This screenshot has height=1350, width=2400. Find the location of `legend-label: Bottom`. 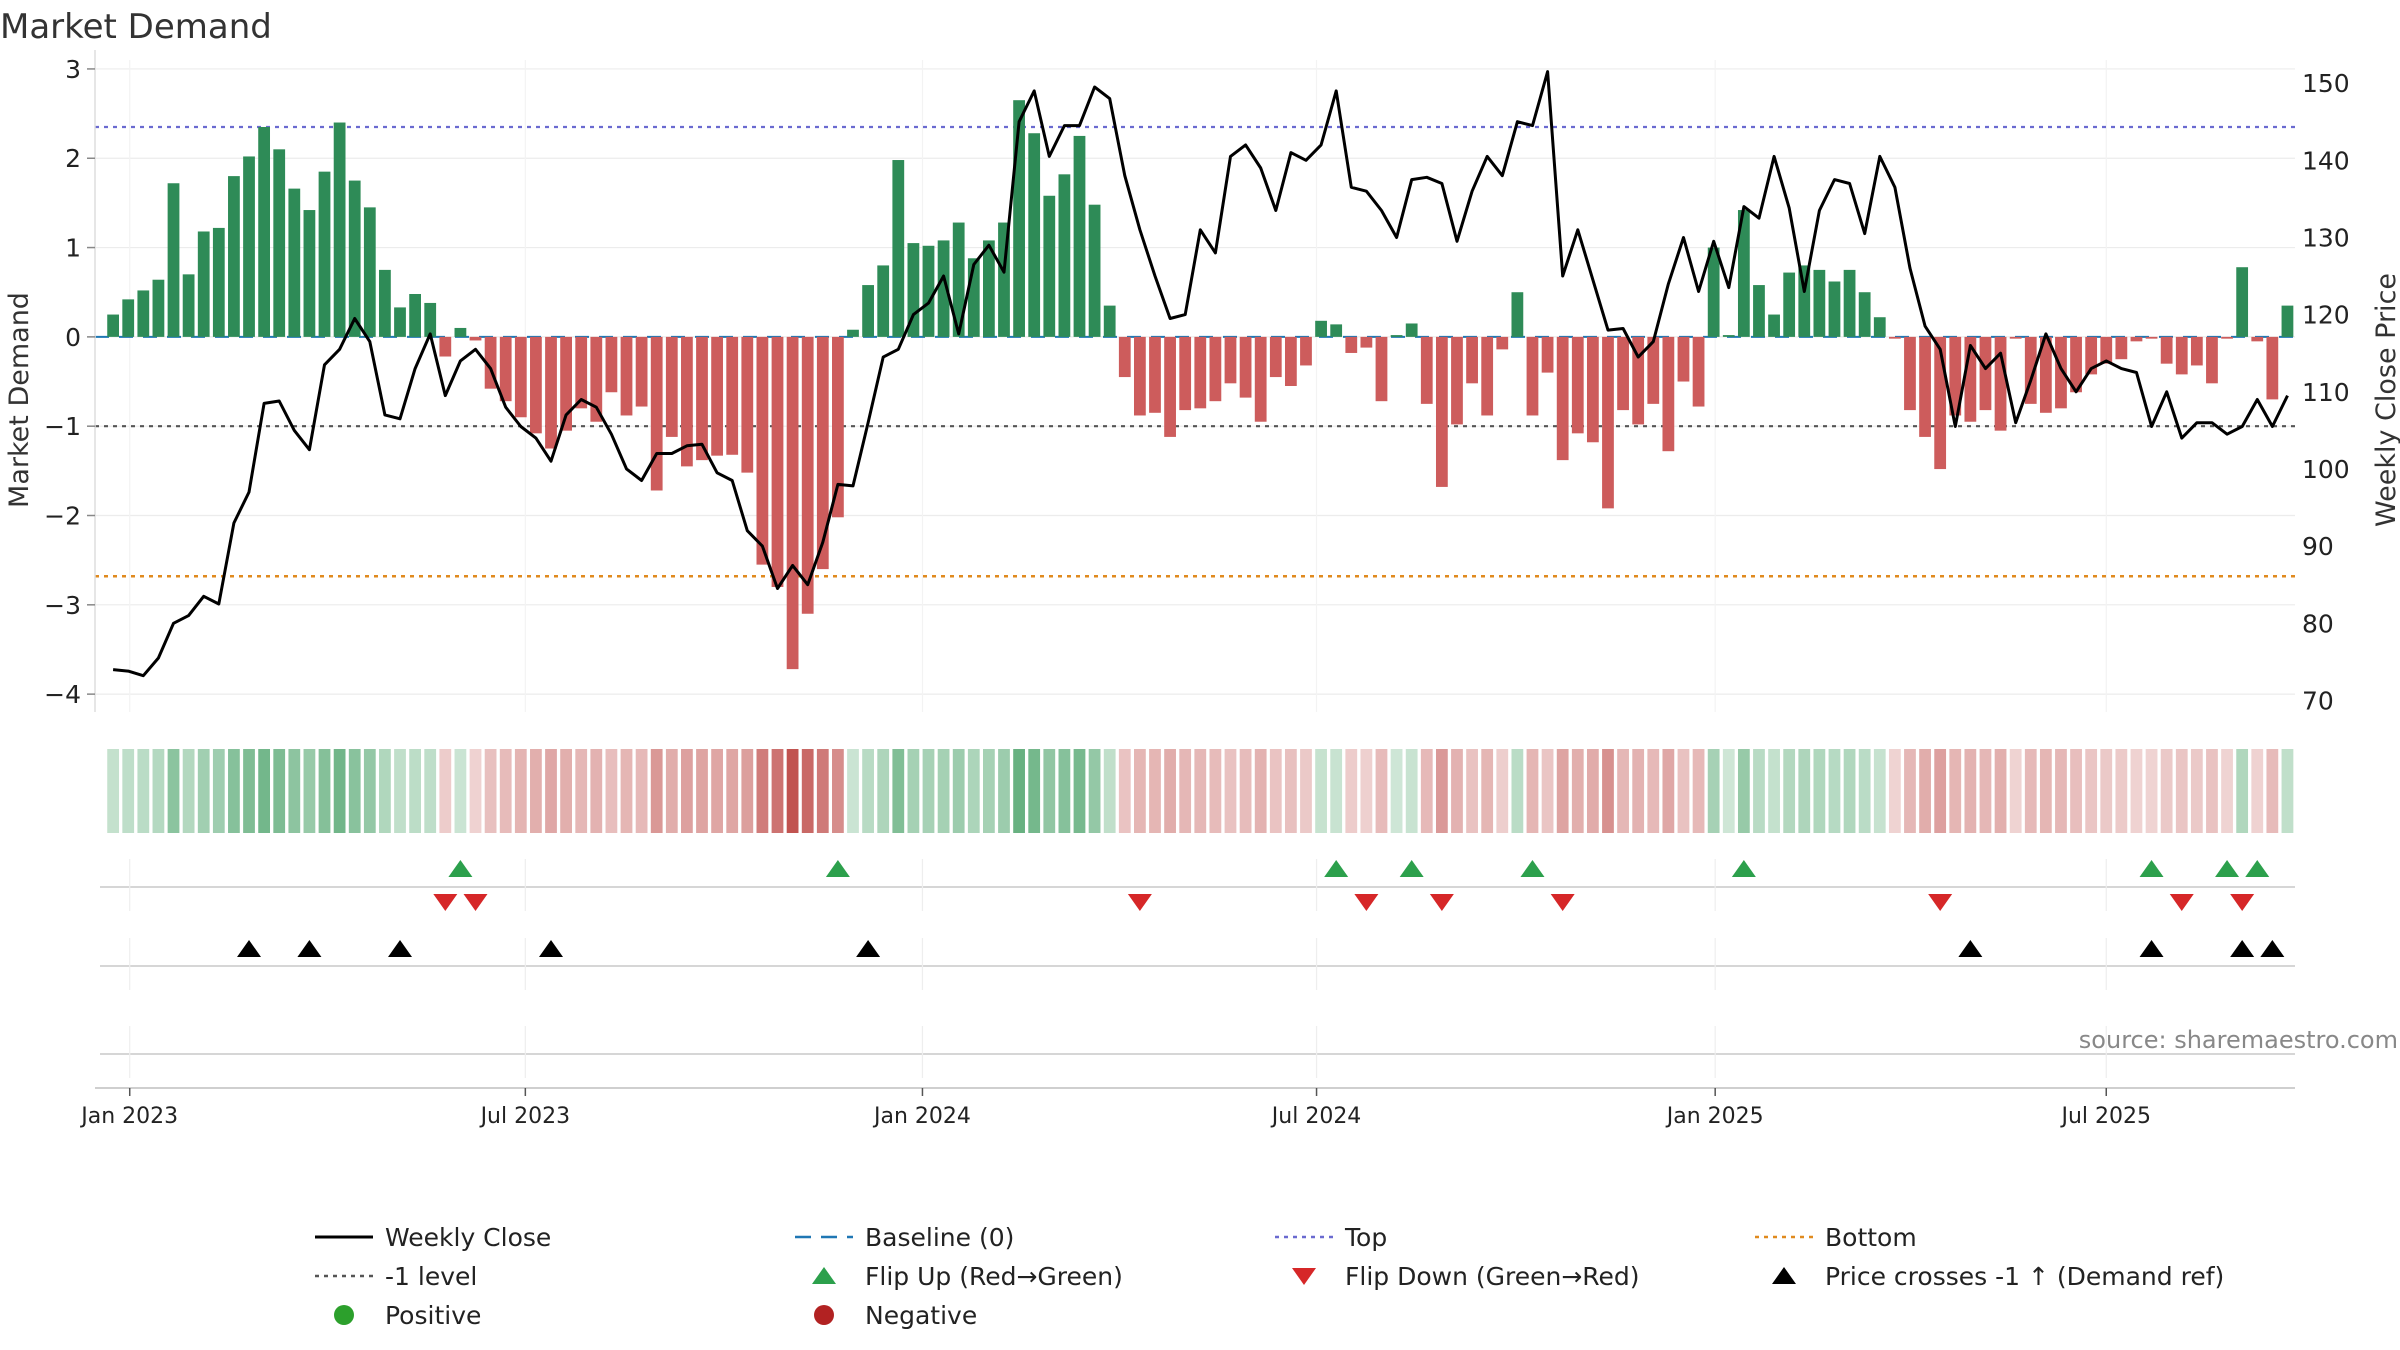

legend-label: Bottom is located at coordinates (1871, 1237).